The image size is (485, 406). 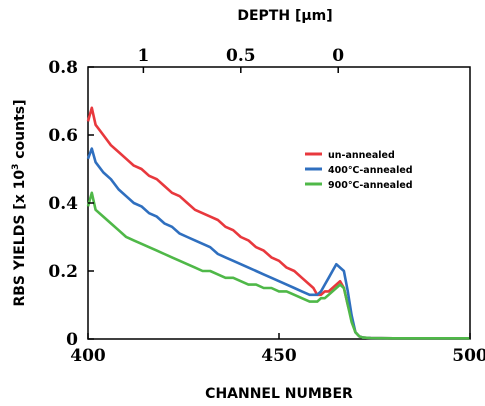 I want to click on legend: un-annealed 400℃-annealed 900℃-annealed, so click(x=359, y=170).